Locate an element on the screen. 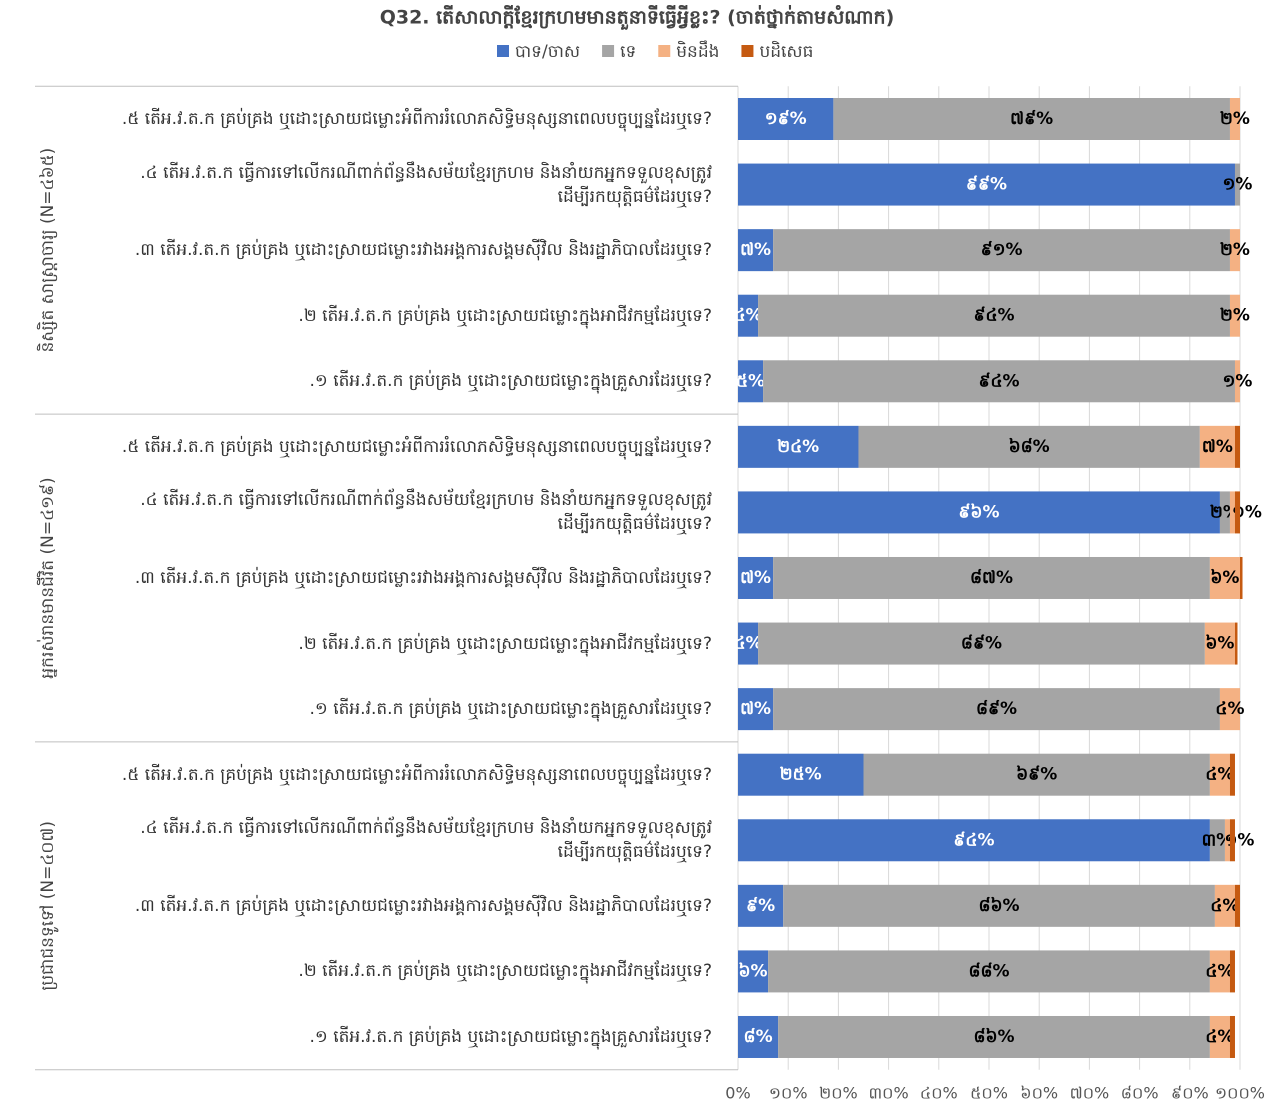  data-label: ២៥% is located at coordinates (801, 775).